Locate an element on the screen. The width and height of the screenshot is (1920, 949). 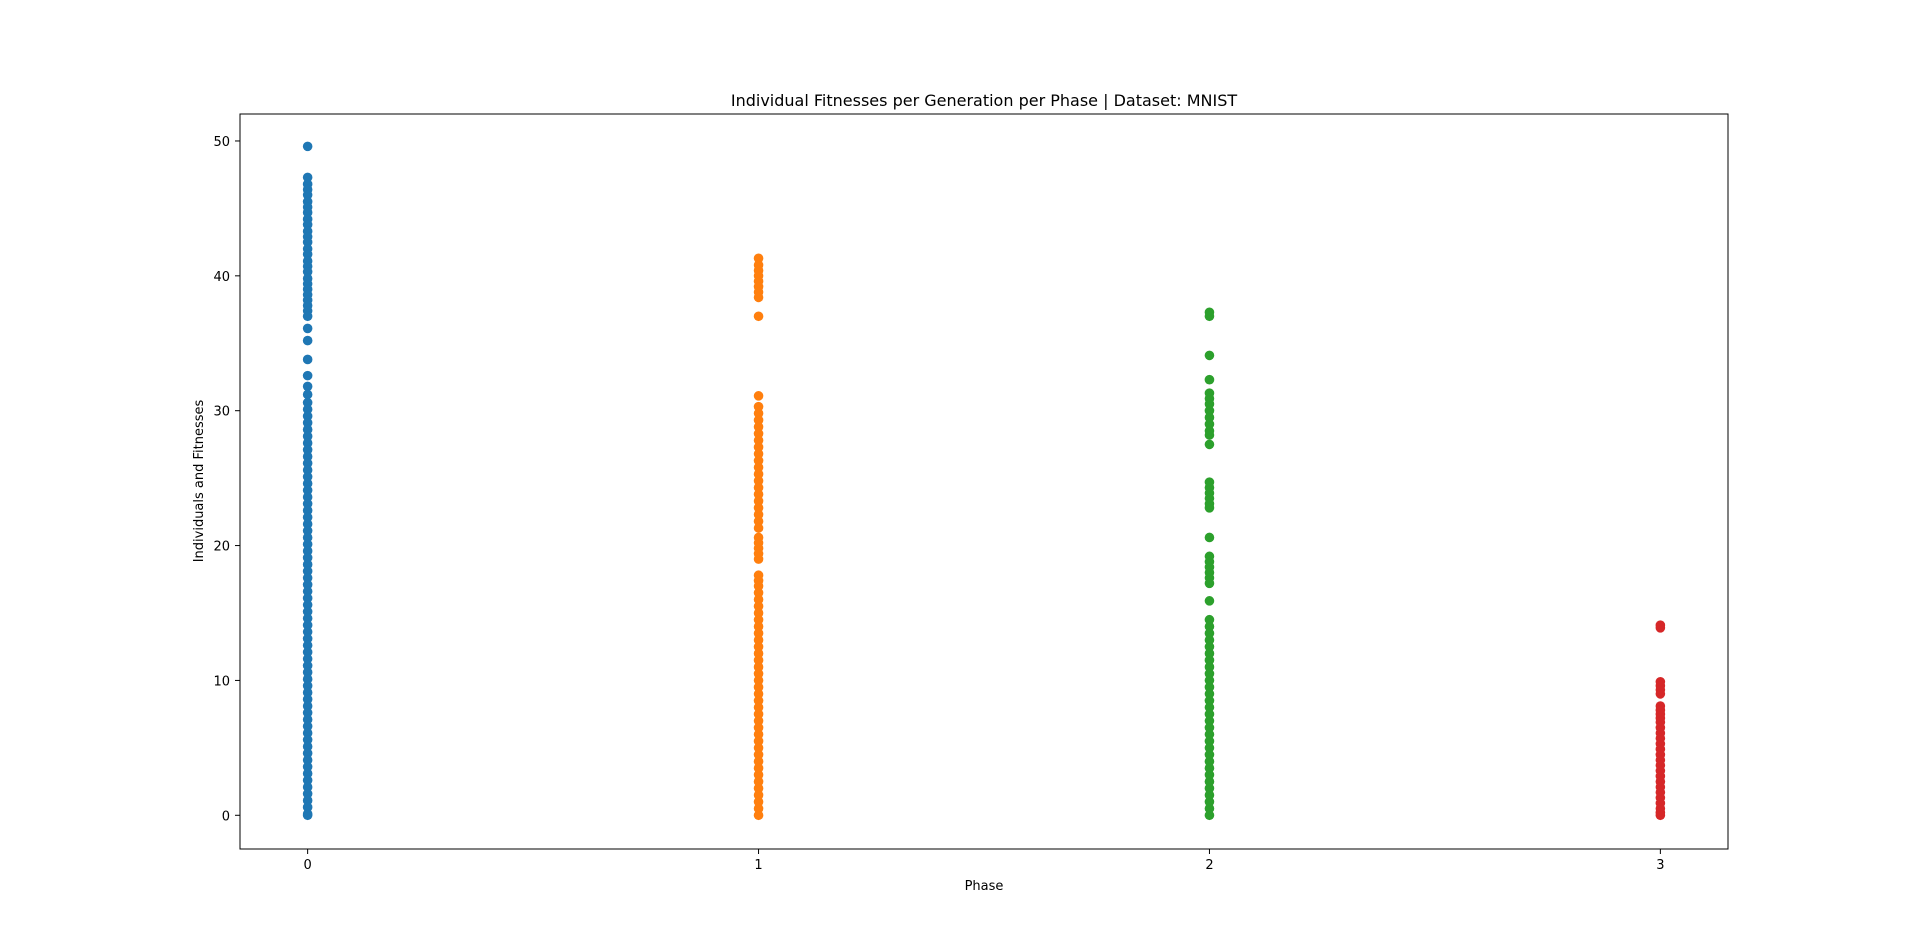
y-tick-label: 0 is located at coordinates (226, 816).